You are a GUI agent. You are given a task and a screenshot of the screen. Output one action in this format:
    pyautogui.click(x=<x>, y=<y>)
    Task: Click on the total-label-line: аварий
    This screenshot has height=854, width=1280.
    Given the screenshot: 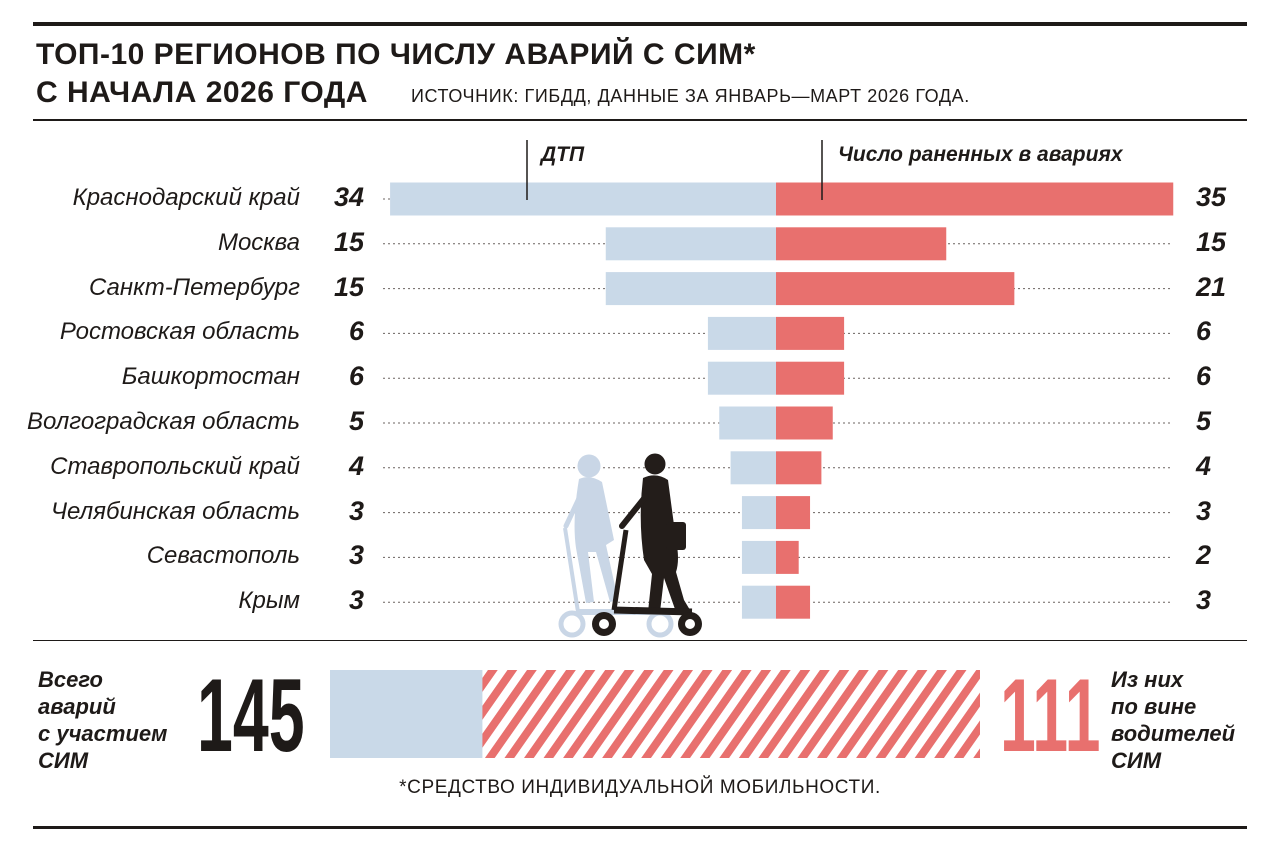 What is the action you would take?
    pyautogui.click(x=77, y=706)
    